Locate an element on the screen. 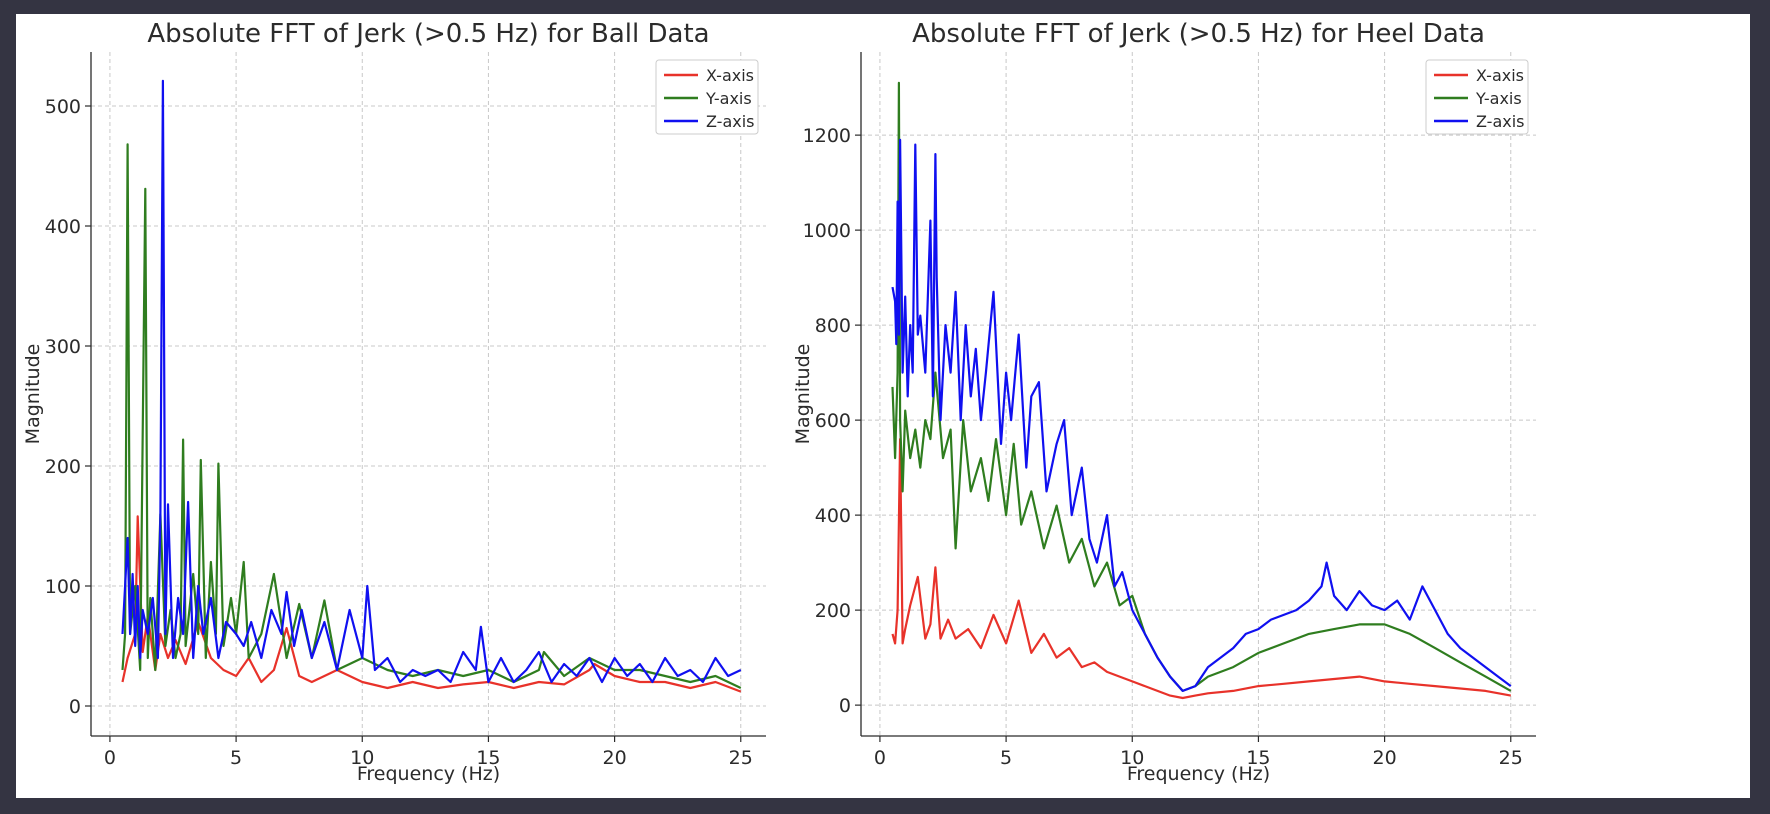  ball-x-tick-label: 20 is located at coordinates (615, 758).